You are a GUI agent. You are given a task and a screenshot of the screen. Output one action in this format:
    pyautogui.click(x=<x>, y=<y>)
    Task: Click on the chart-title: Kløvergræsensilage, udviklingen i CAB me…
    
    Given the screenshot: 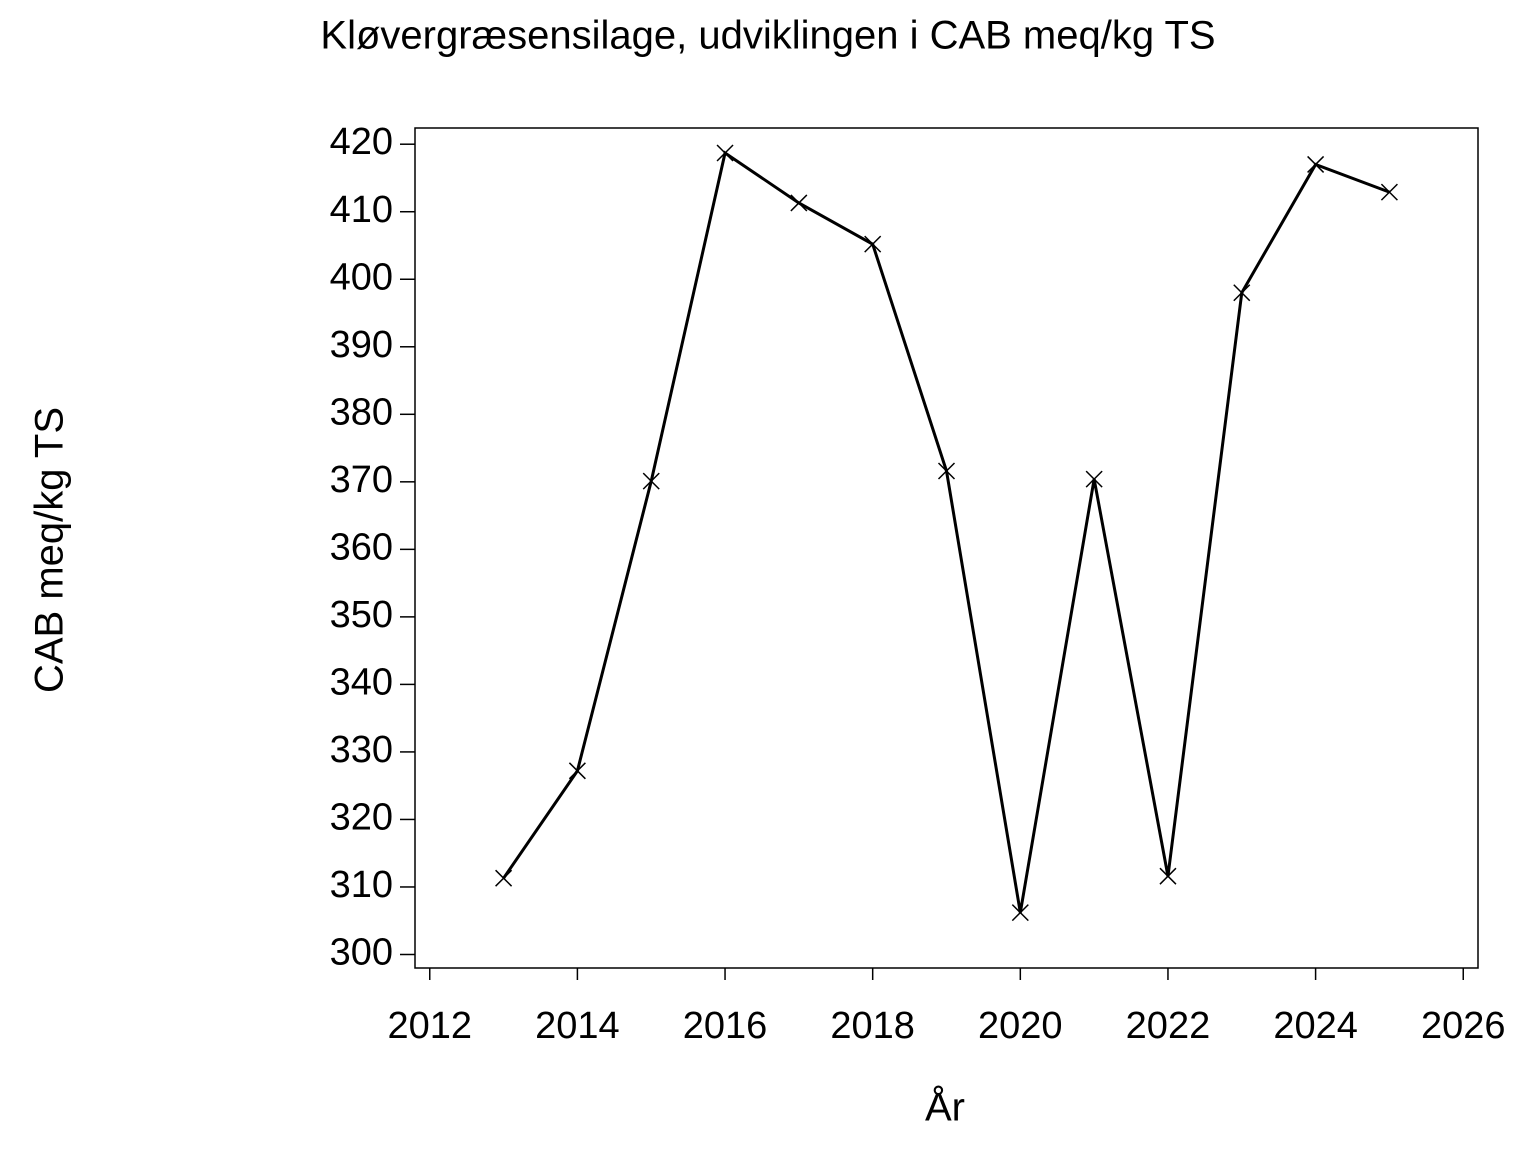 What is the action you would take?
    pyautogui.click(x=767, y=36)
    